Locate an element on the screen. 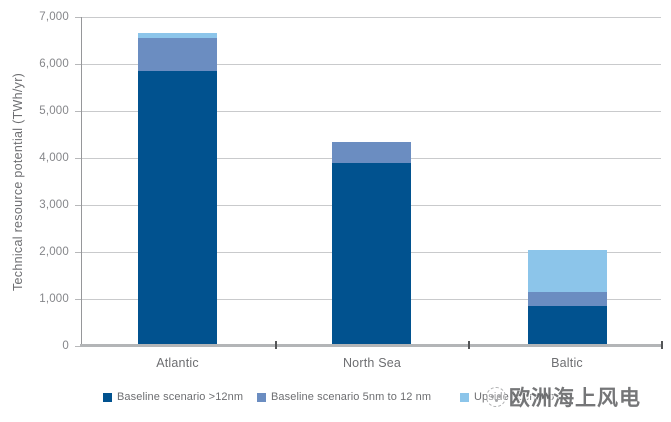 This screenshot has height=422, width=671. legend-item: Baseline scenario 5nm to 12 nm is located at coordinates (344, 397).